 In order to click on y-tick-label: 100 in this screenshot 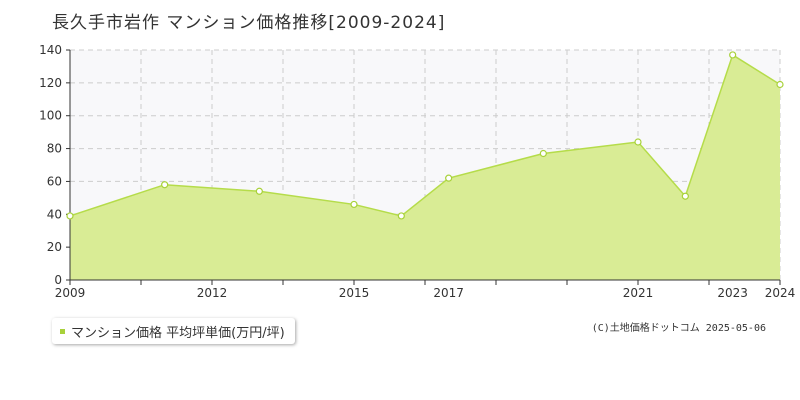, I will do `click(50, 116)`.